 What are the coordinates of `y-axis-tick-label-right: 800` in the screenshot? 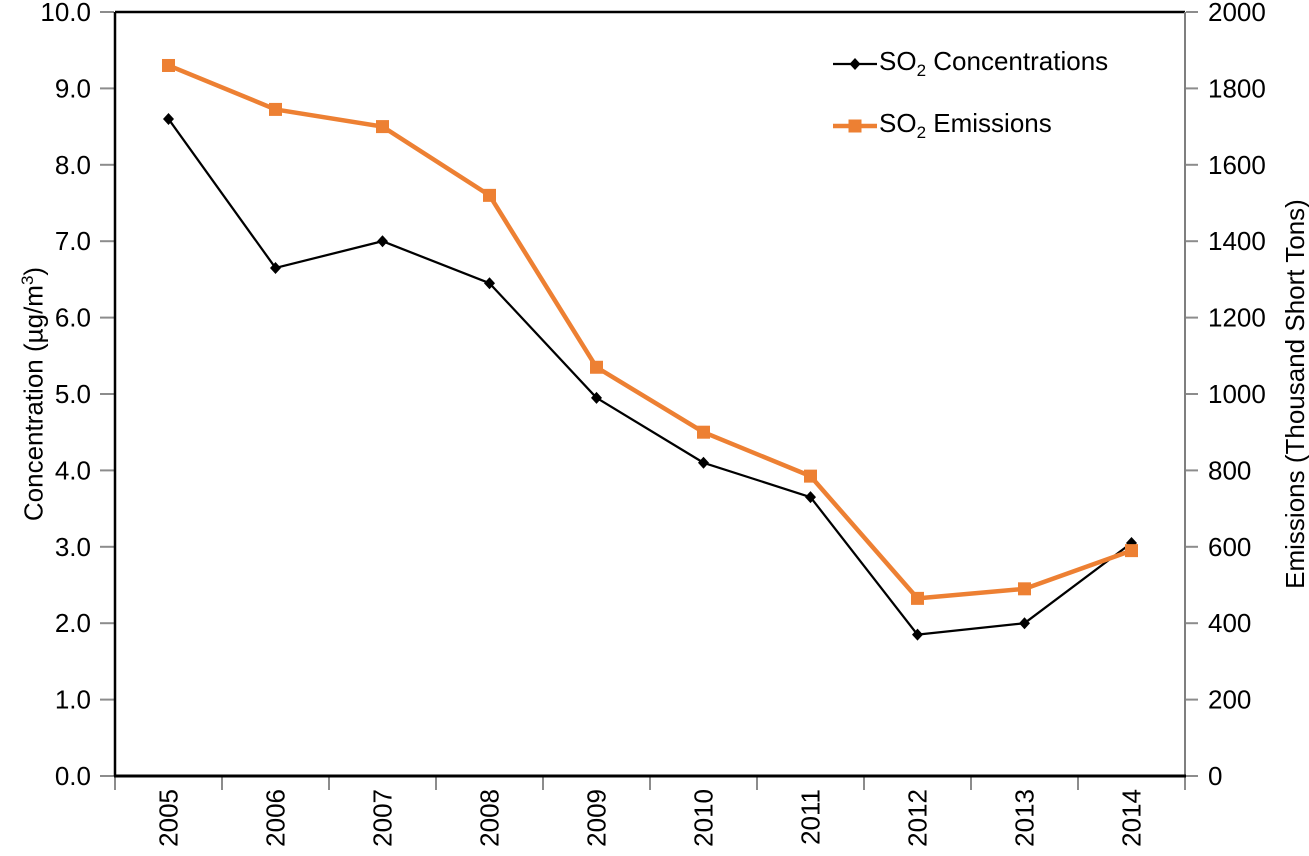 It's located at (1229, 470).